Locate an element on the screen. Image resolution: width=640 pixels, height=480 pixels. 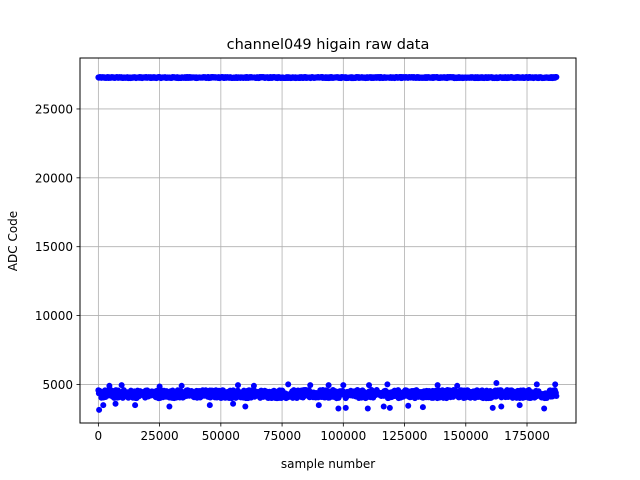
x-tick-label: 100000 is located at coordinates (343, 436).